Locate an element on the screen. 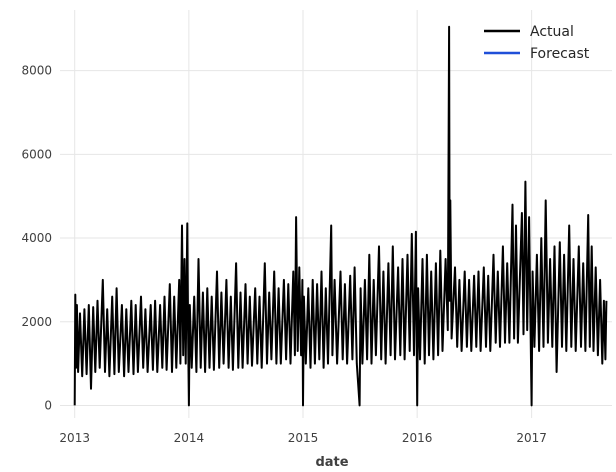 This screenshot has width=616, height=472. x-tick-labels: 2013 2014 2015 2016 2017 is located at coordinates (302, 438).